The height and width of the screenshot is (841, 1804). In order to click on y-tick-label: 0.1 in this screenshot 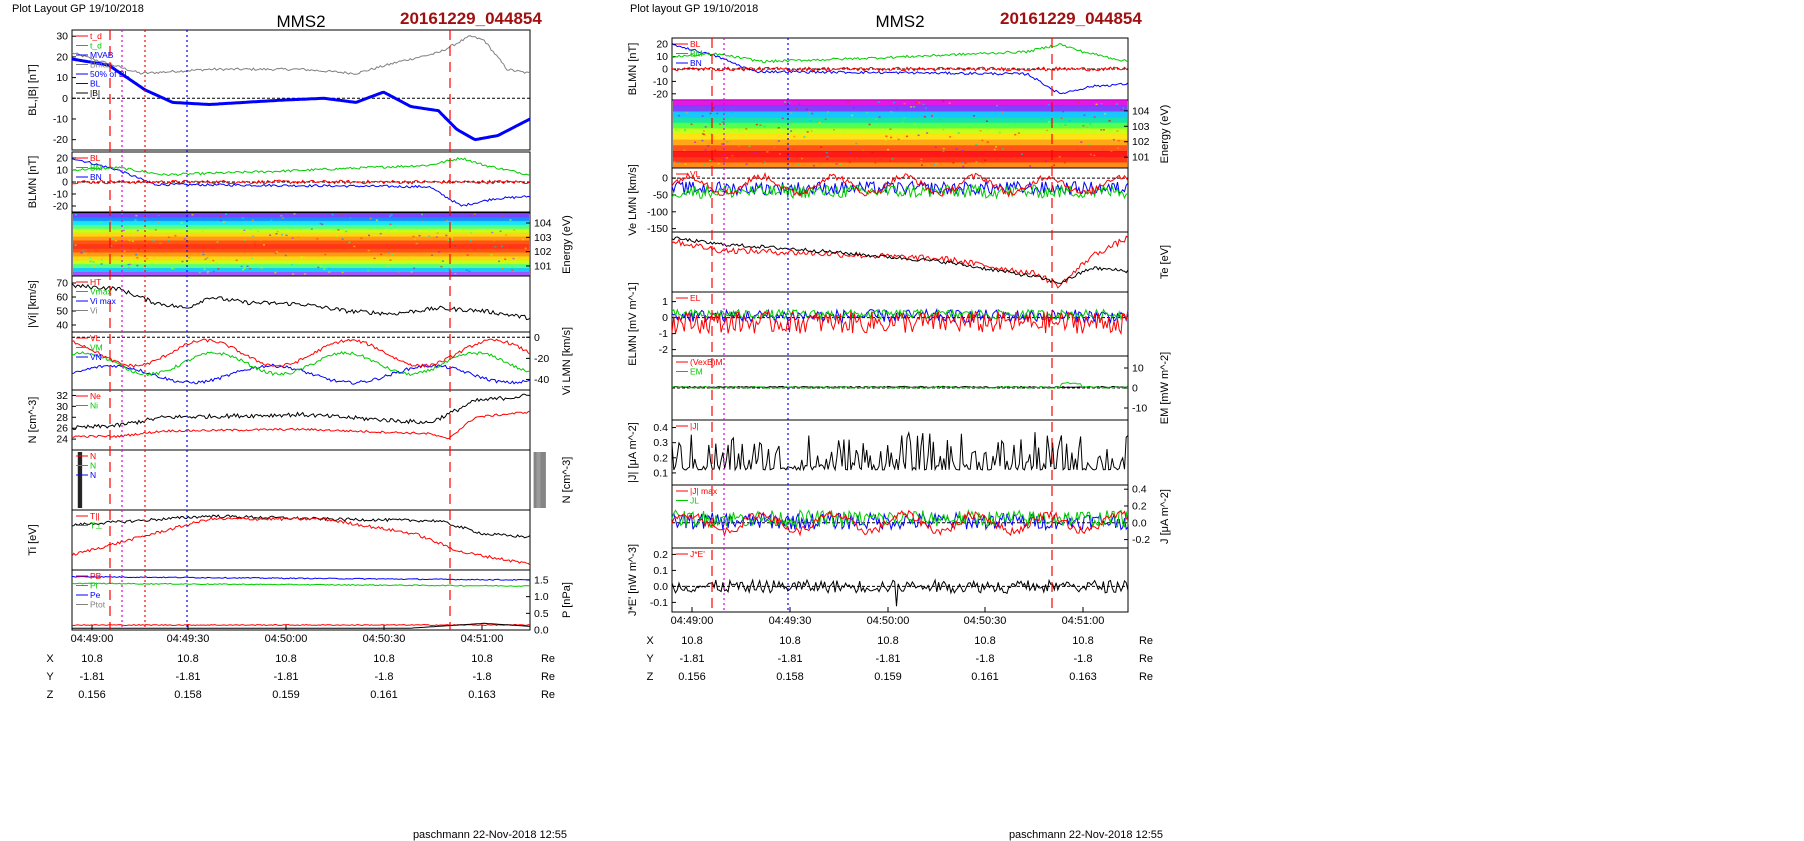, I will do `click(660, 571)`.